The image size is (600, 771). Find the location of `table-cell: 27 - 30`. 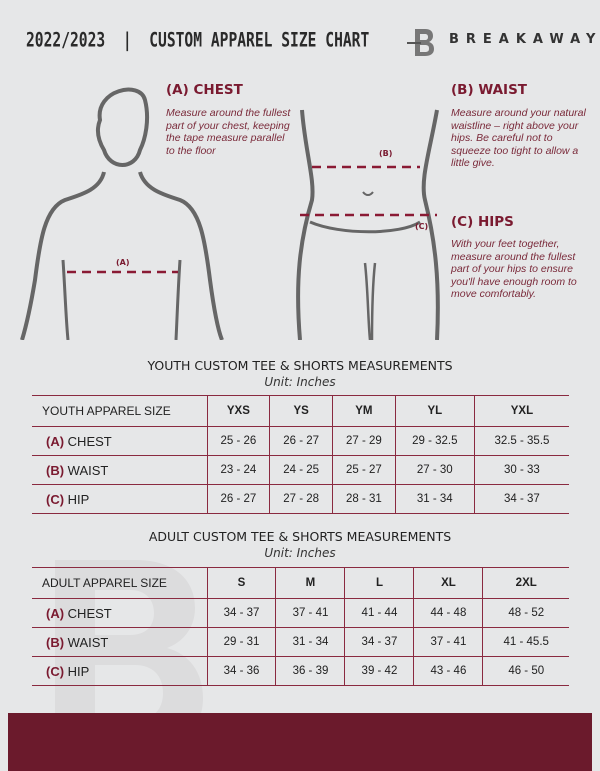

table-cell: 27 - 30 is located at coordinates (434, 470).